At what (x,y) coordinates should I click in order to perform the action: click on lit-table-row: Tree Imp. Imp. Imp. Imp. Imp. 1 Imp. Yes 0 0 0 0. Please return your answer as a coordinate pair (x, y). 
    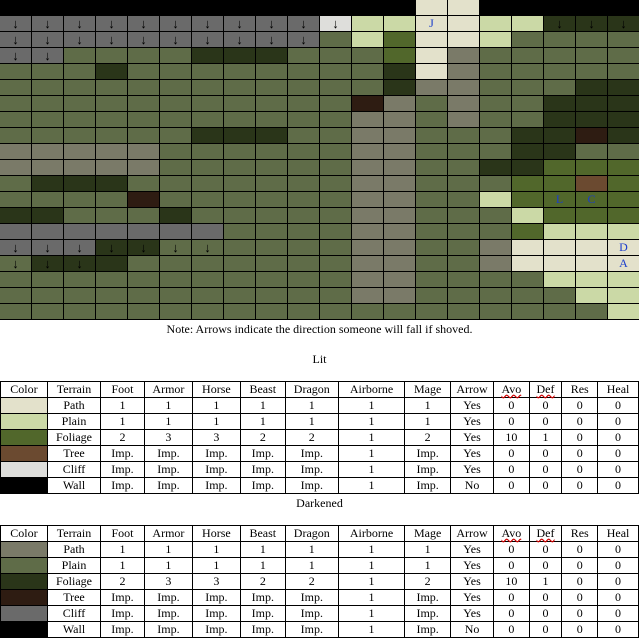
    Looking at the image, I should click on (319, 453).